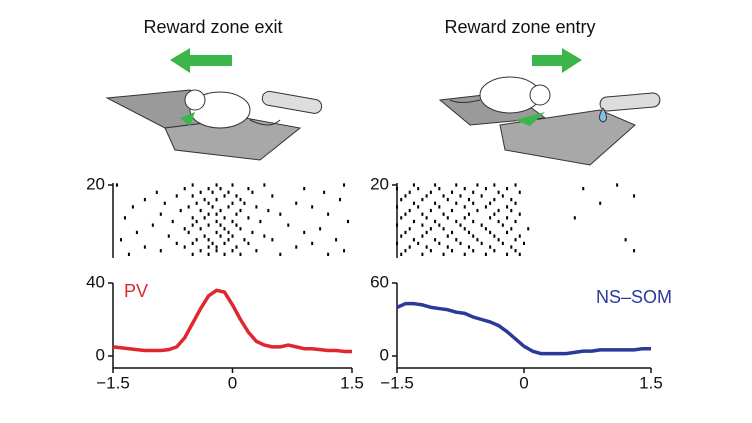 This screenshot has height=423, width=752. I want to click on panel-title: Reward zone exit, so click(212, 27).